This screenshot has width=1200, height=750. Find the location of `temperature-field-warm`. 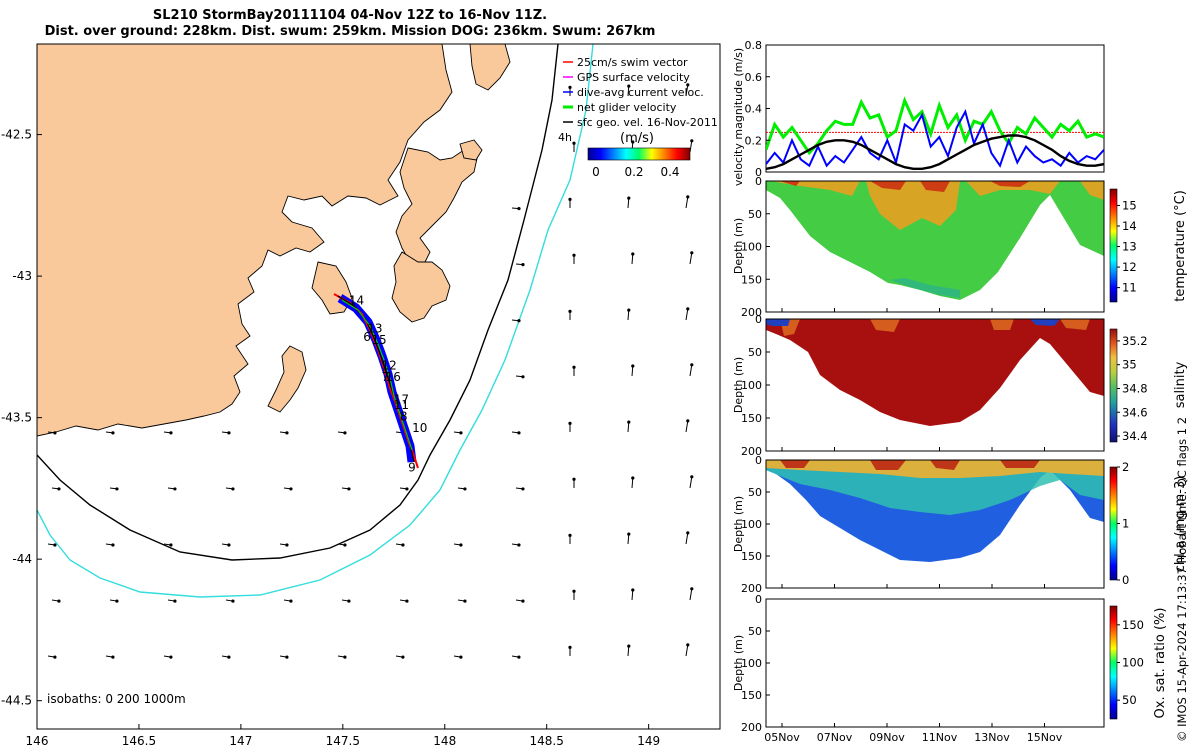

temperature-field-warm is located at coordinates (937, 205).